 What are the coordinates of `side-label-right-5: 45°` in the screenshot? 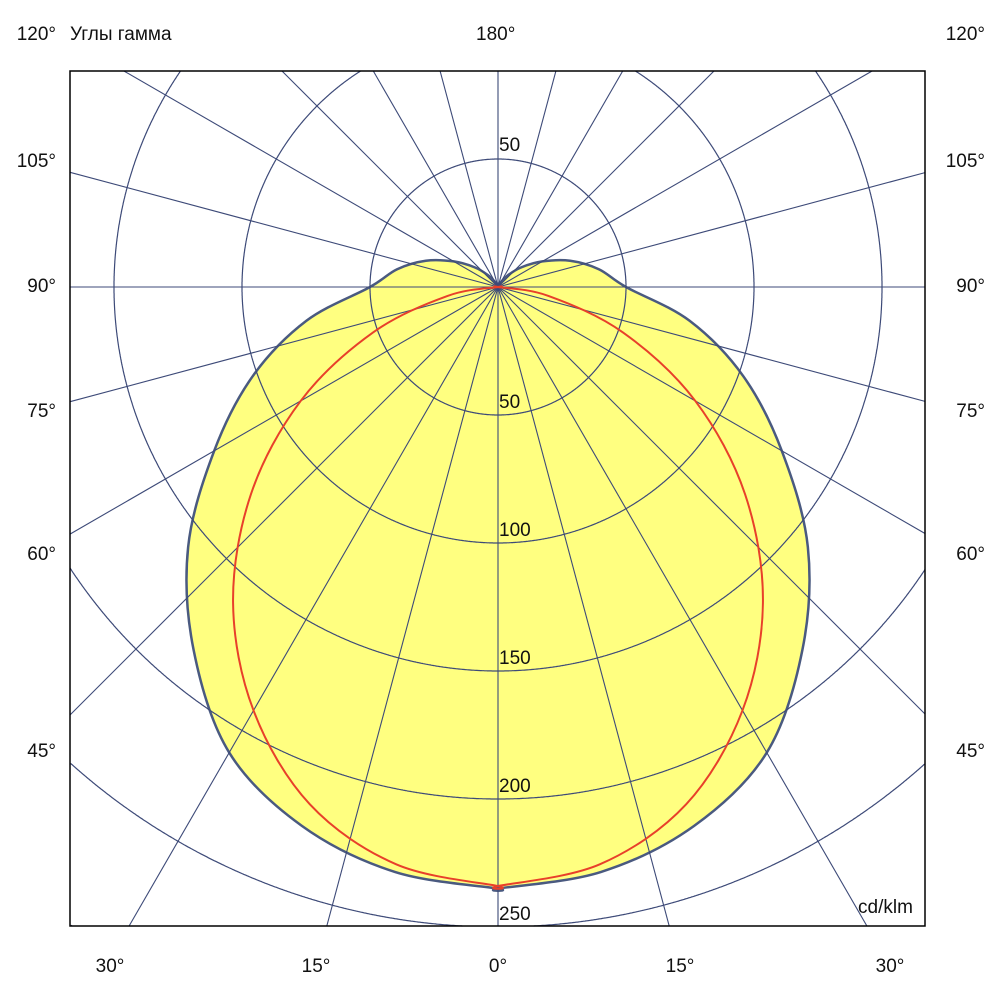 It's located at (970, 751).